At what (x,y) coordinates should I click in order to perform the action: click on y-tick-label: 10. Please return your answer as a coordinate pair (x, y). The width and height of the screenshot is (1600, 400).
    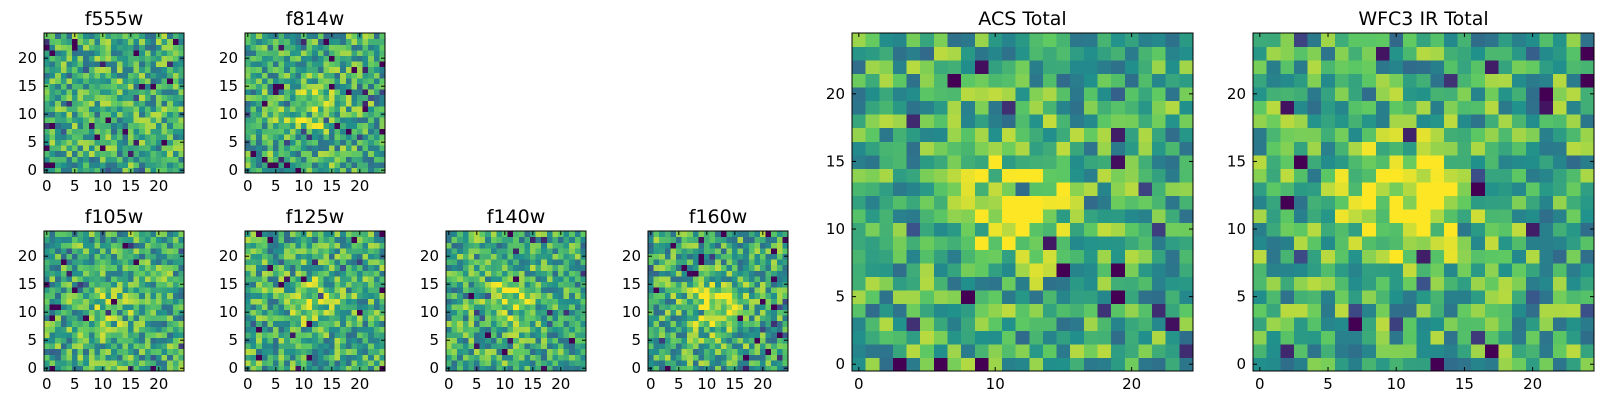
    Looking at the image, I should click on (429, 312).